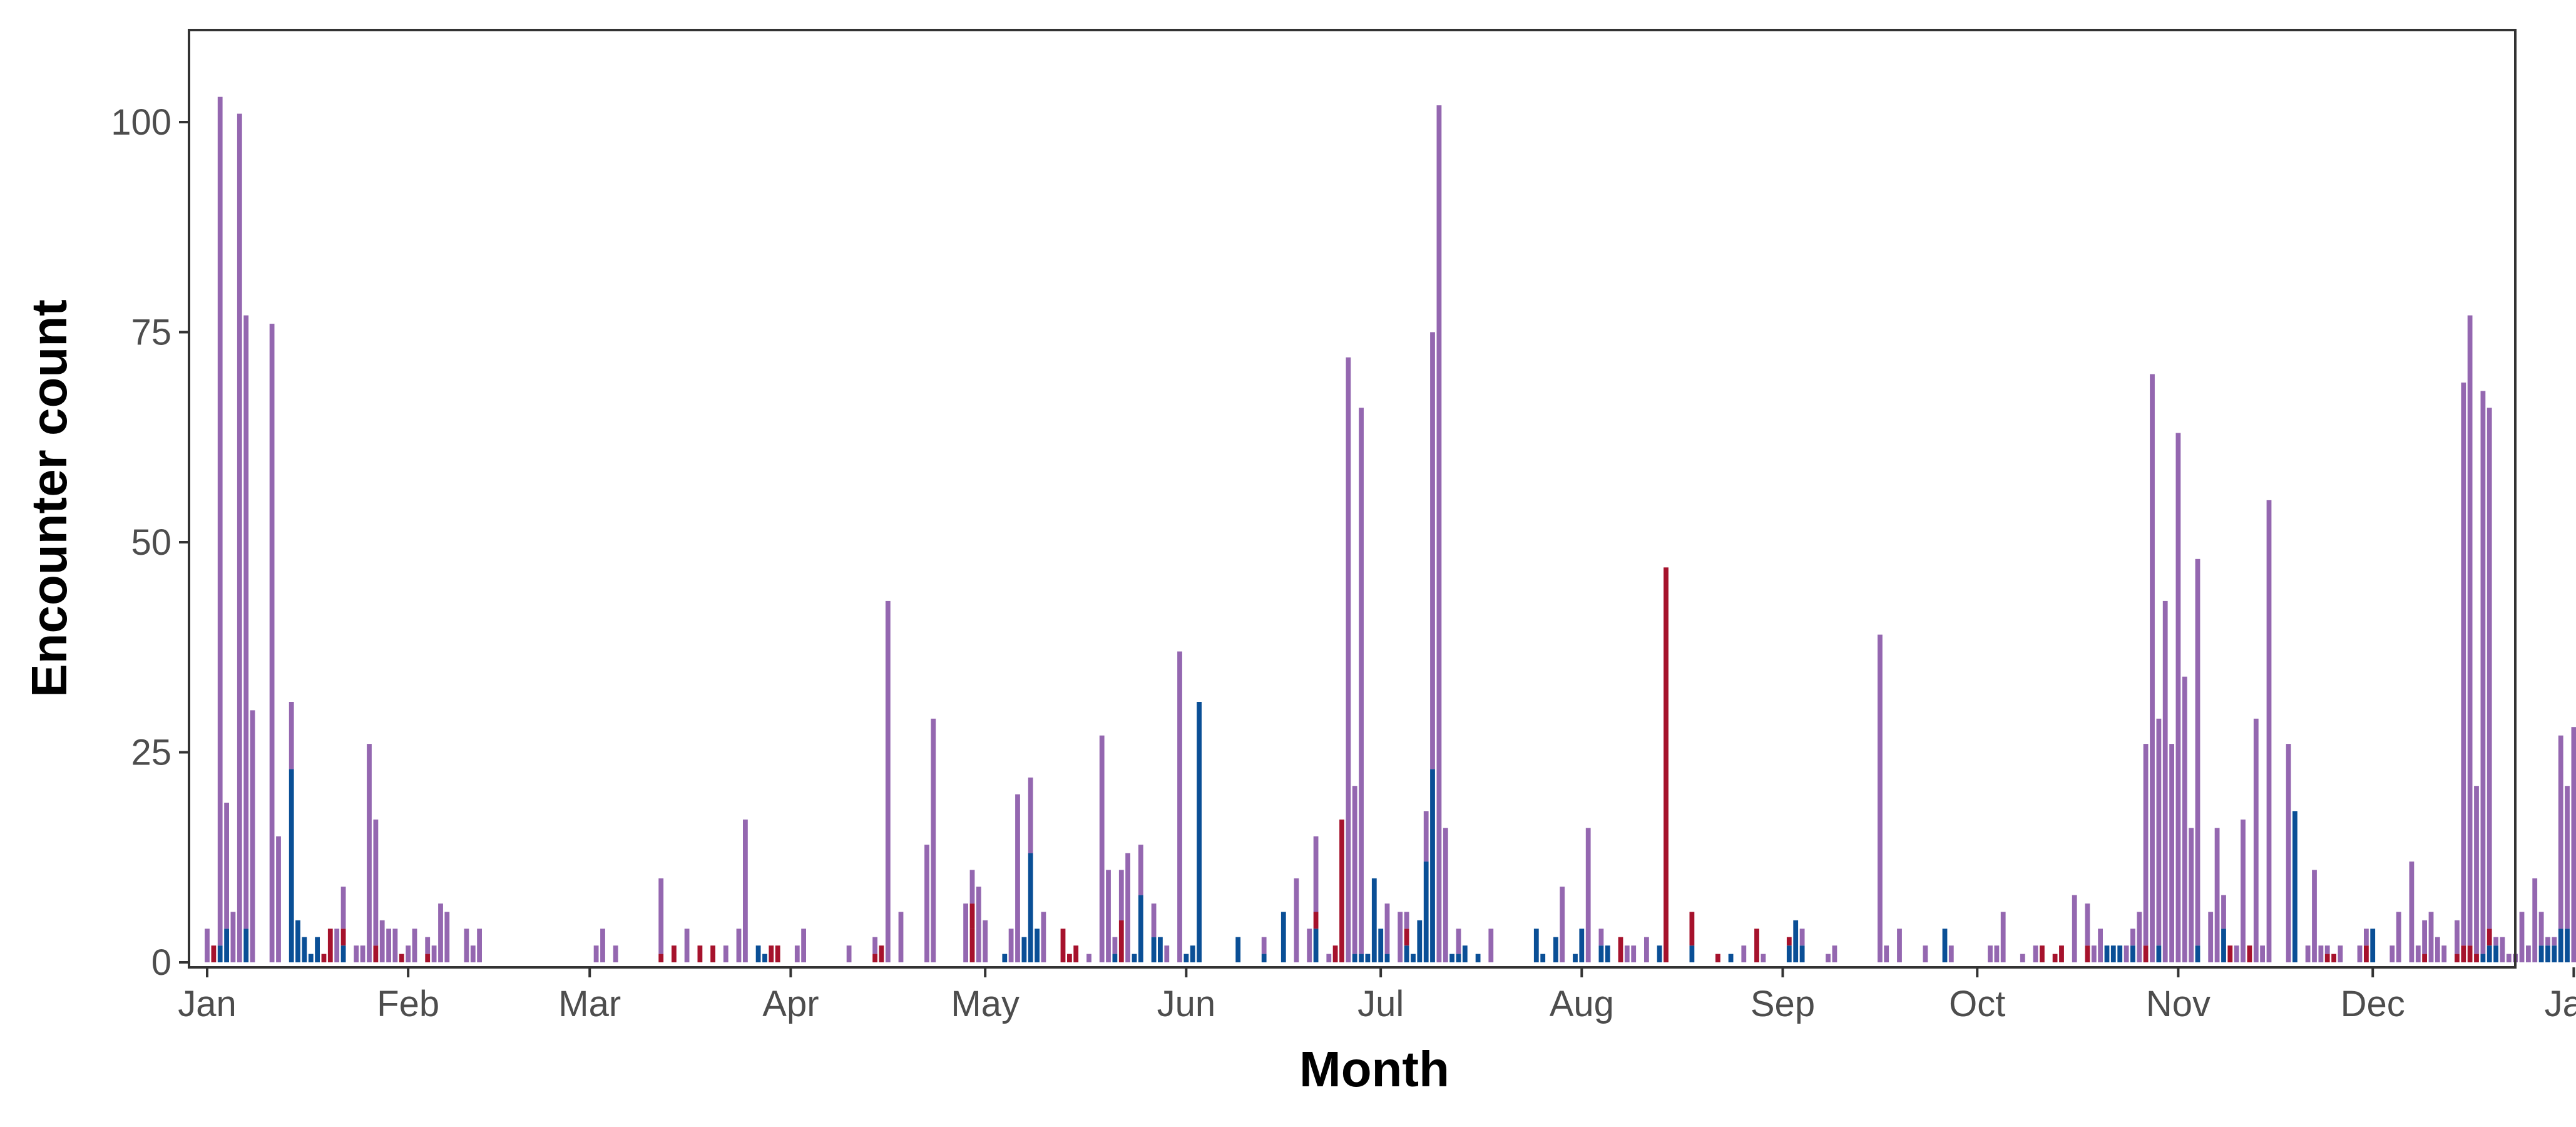 The width and height of the screenshot is (2576, 1127). What do you see at coordinates (1783, 1004) in the screenshot?
I see `x-tick-label: Sep` at bounding box center [1783, 1004].